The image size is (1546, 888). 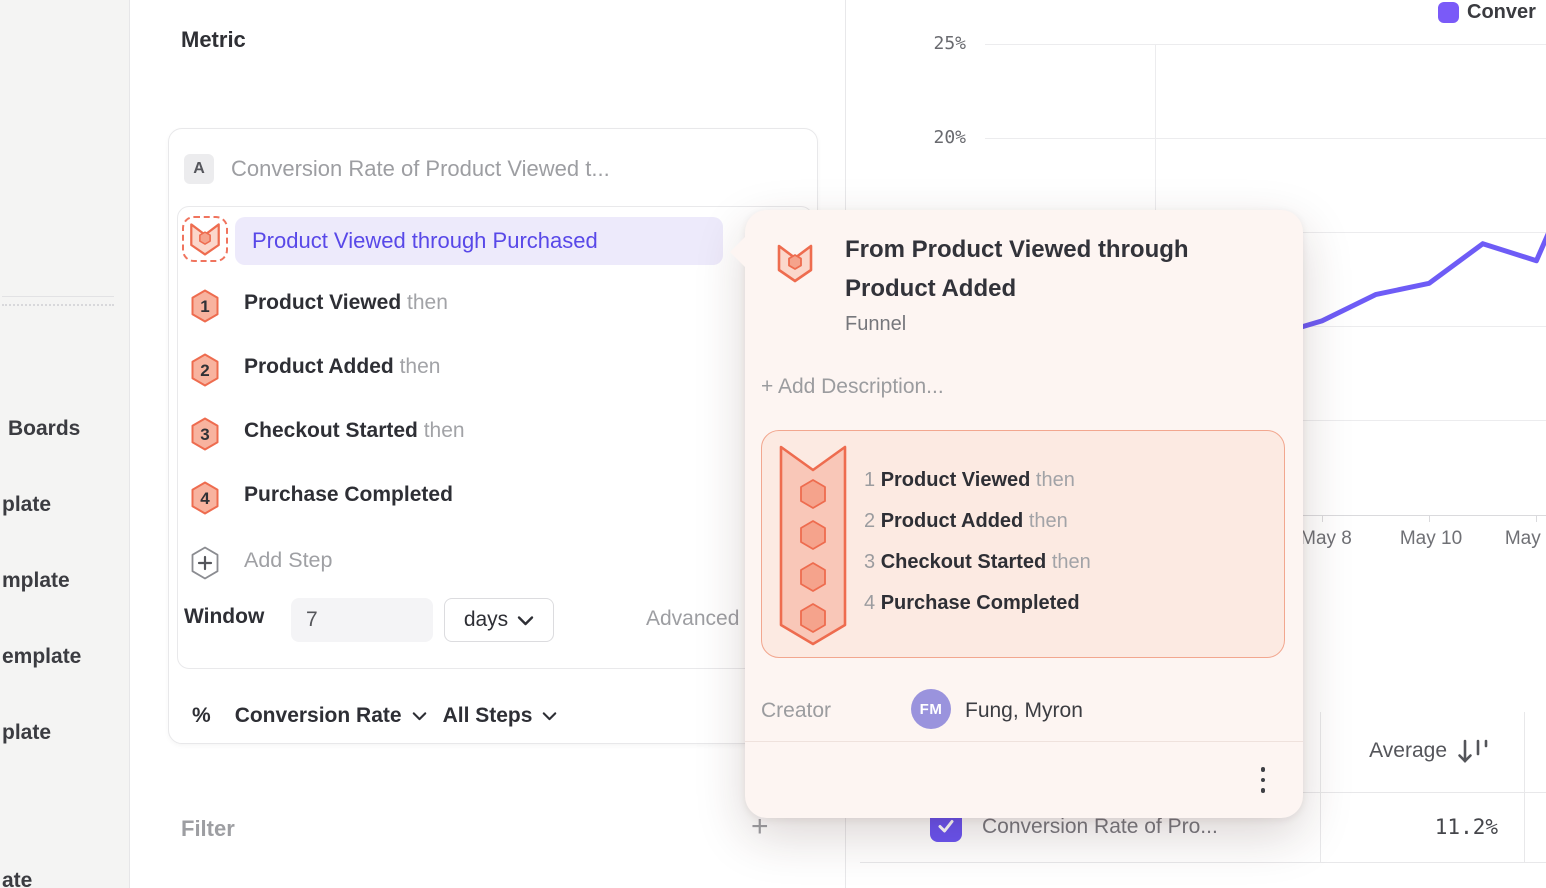 I want to click on step-number: 1, so click(x=870, y=480).